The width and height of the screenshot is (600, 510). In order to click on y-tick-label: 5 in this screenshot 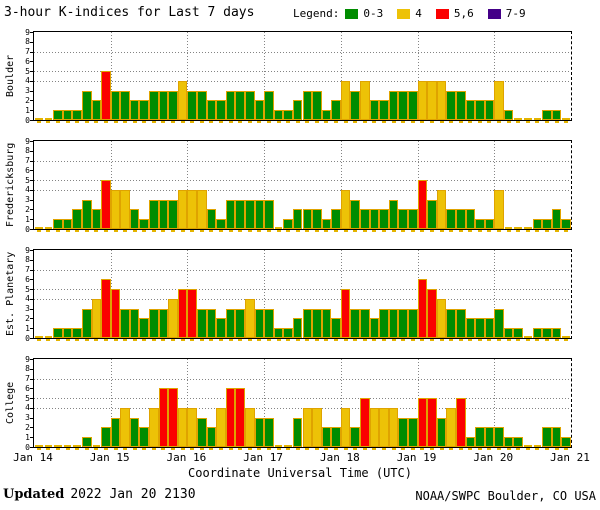, I will do `click(27, 180)`.